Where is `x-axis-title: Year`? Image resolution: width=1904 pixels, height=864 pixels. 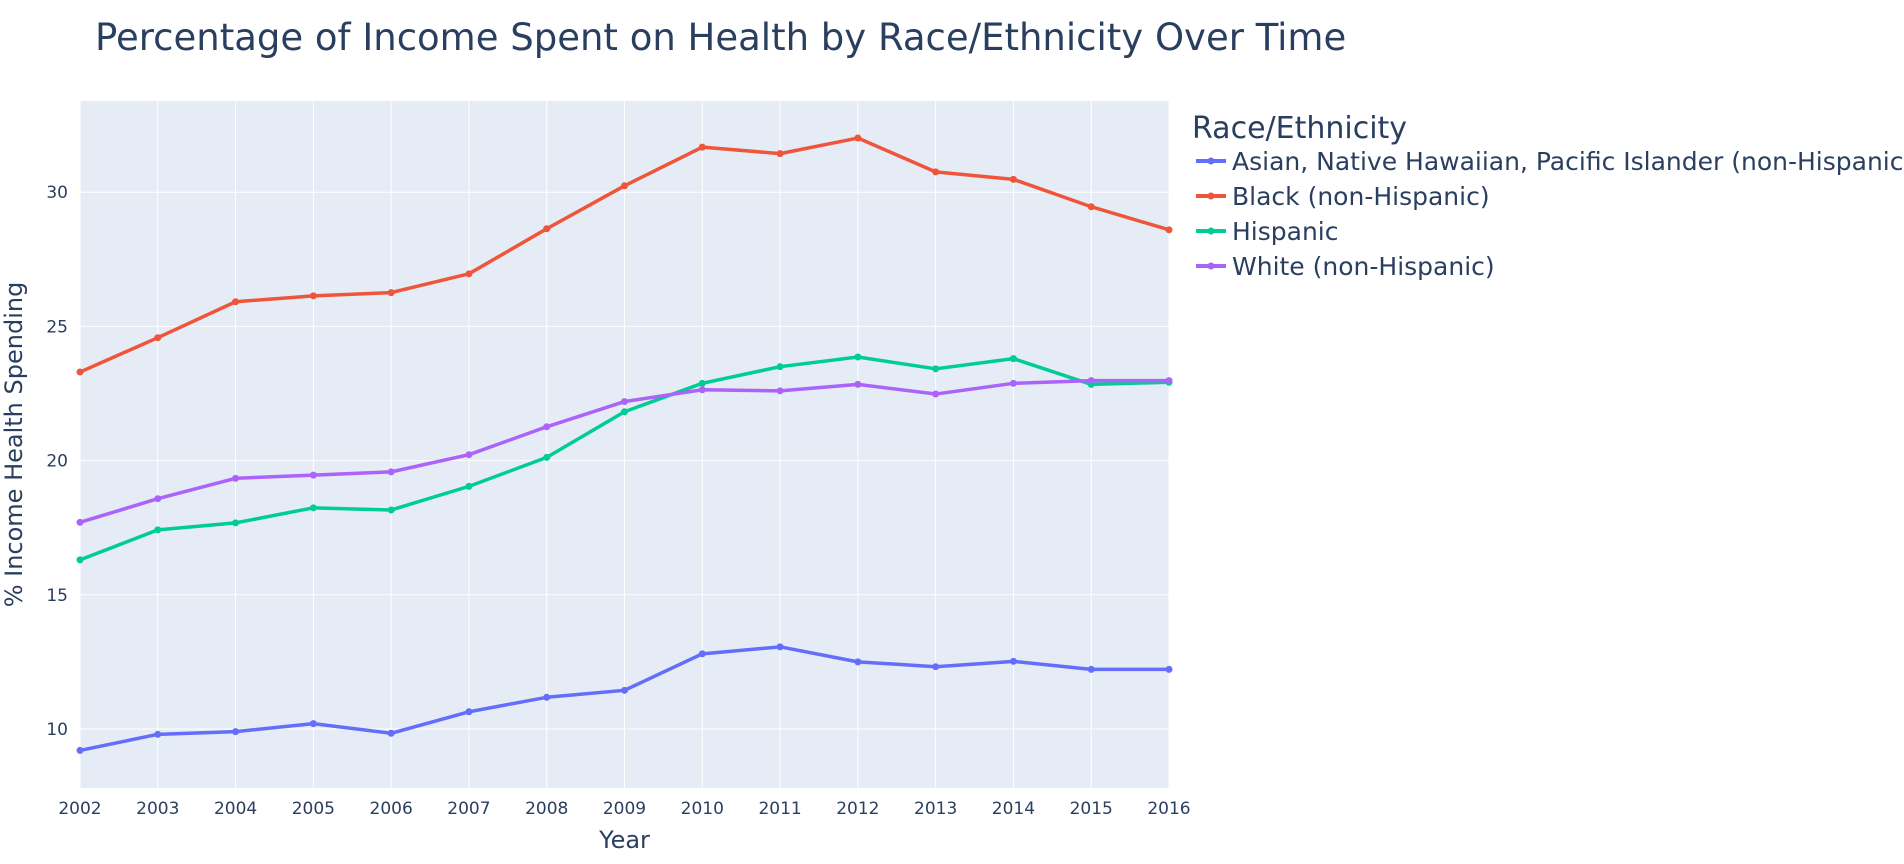
x-axis-title: Year is located at coordinates (624, 840).